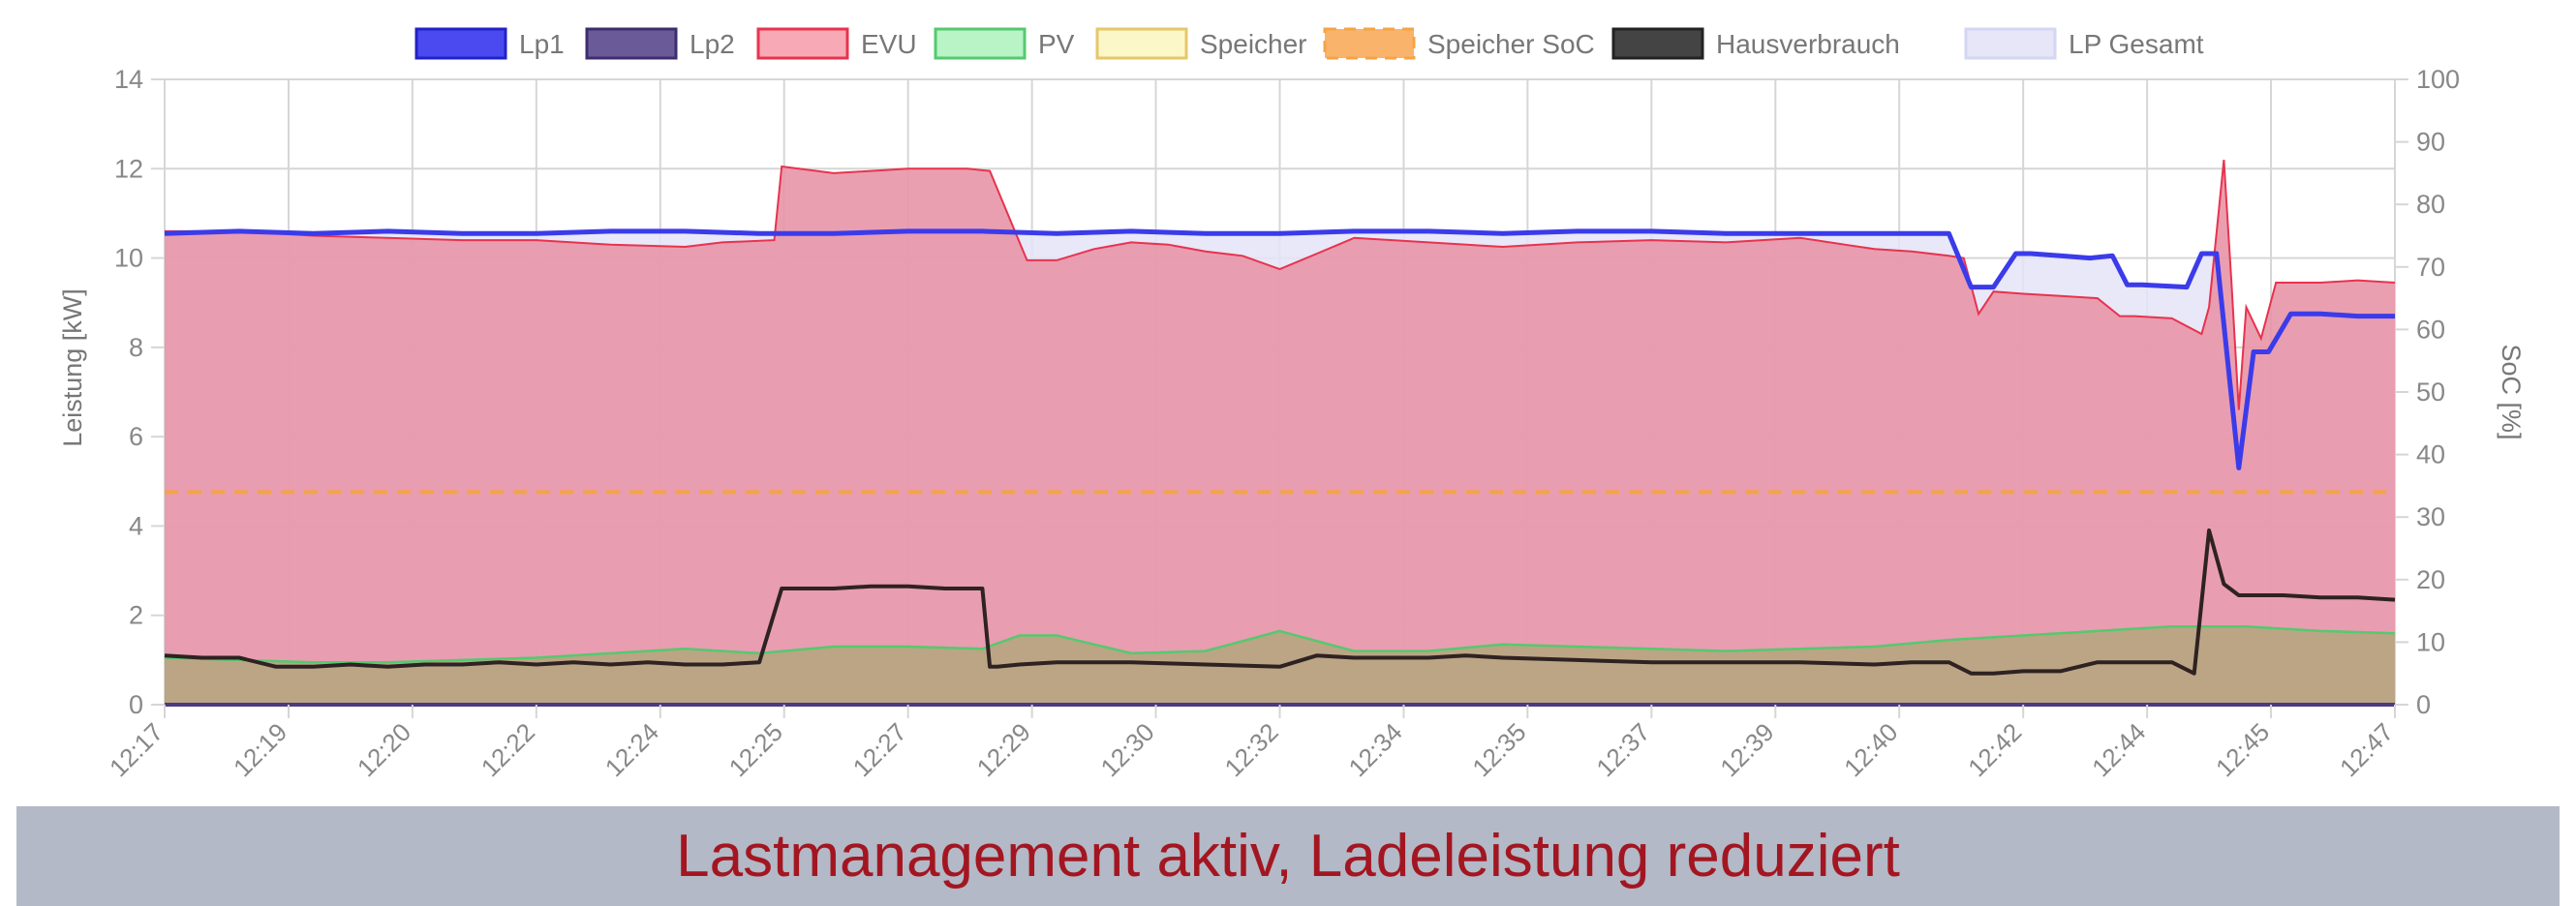 Image resolution: width=2576 pixels, height=906 pixels. I want to click on legend-item-pv: PV, so click(1004, 43).